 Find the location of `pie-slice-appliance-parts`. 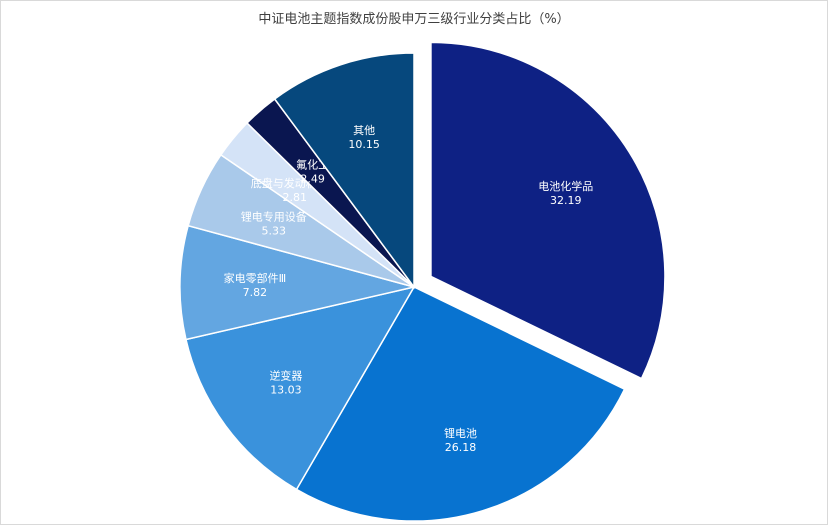

pie-slice-appliance-parts is located at coordinates (297, 282).